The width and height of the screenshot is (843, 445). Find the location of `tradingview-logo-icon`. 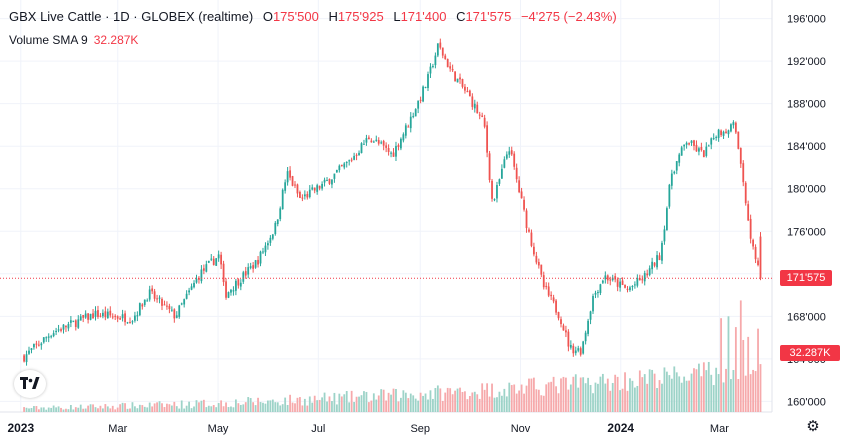

tradingview-logo-icon is located at coordinates (30, 384).